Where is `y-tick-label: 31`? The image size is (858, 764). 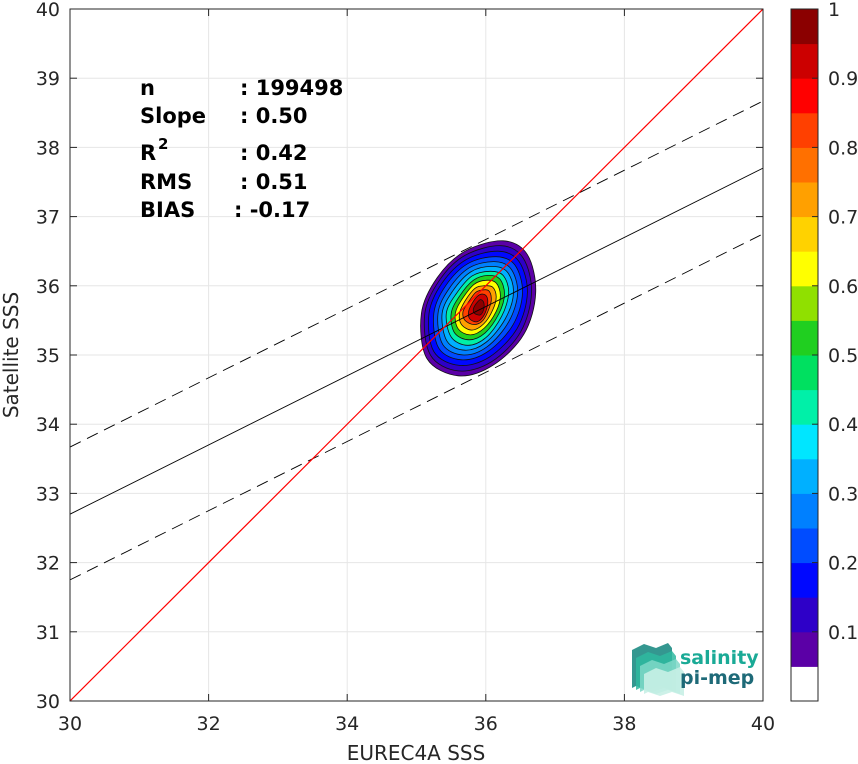
y-tick-label: 31 is located at coordinates (48, 633).